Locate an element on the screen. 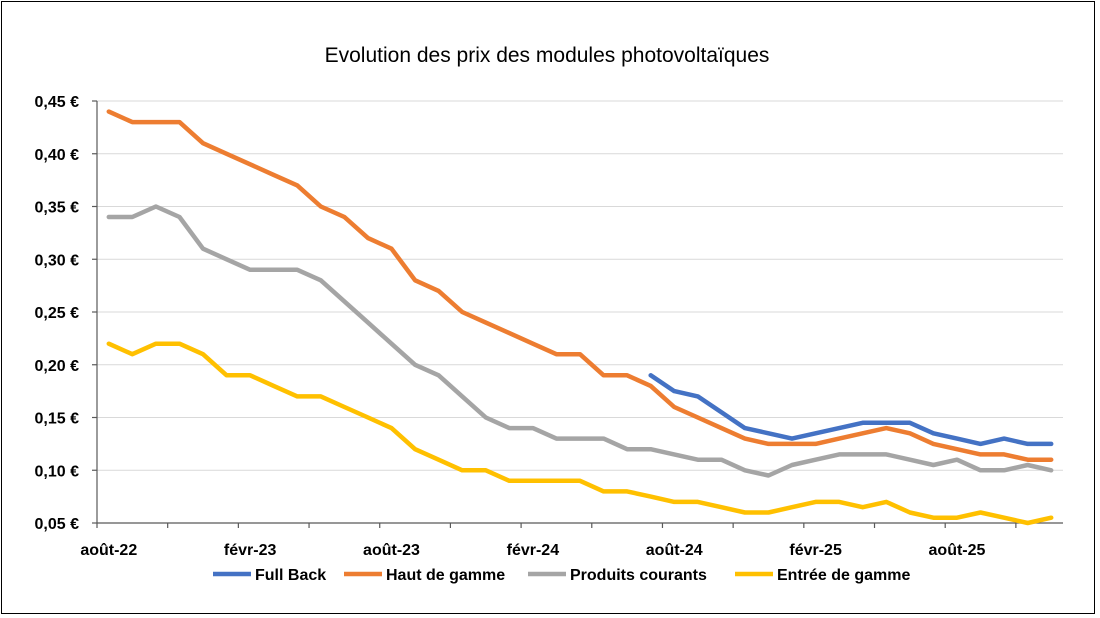  legend-label-haut-de-gamme: Haut de gamme is located at coordinates (445, 575).